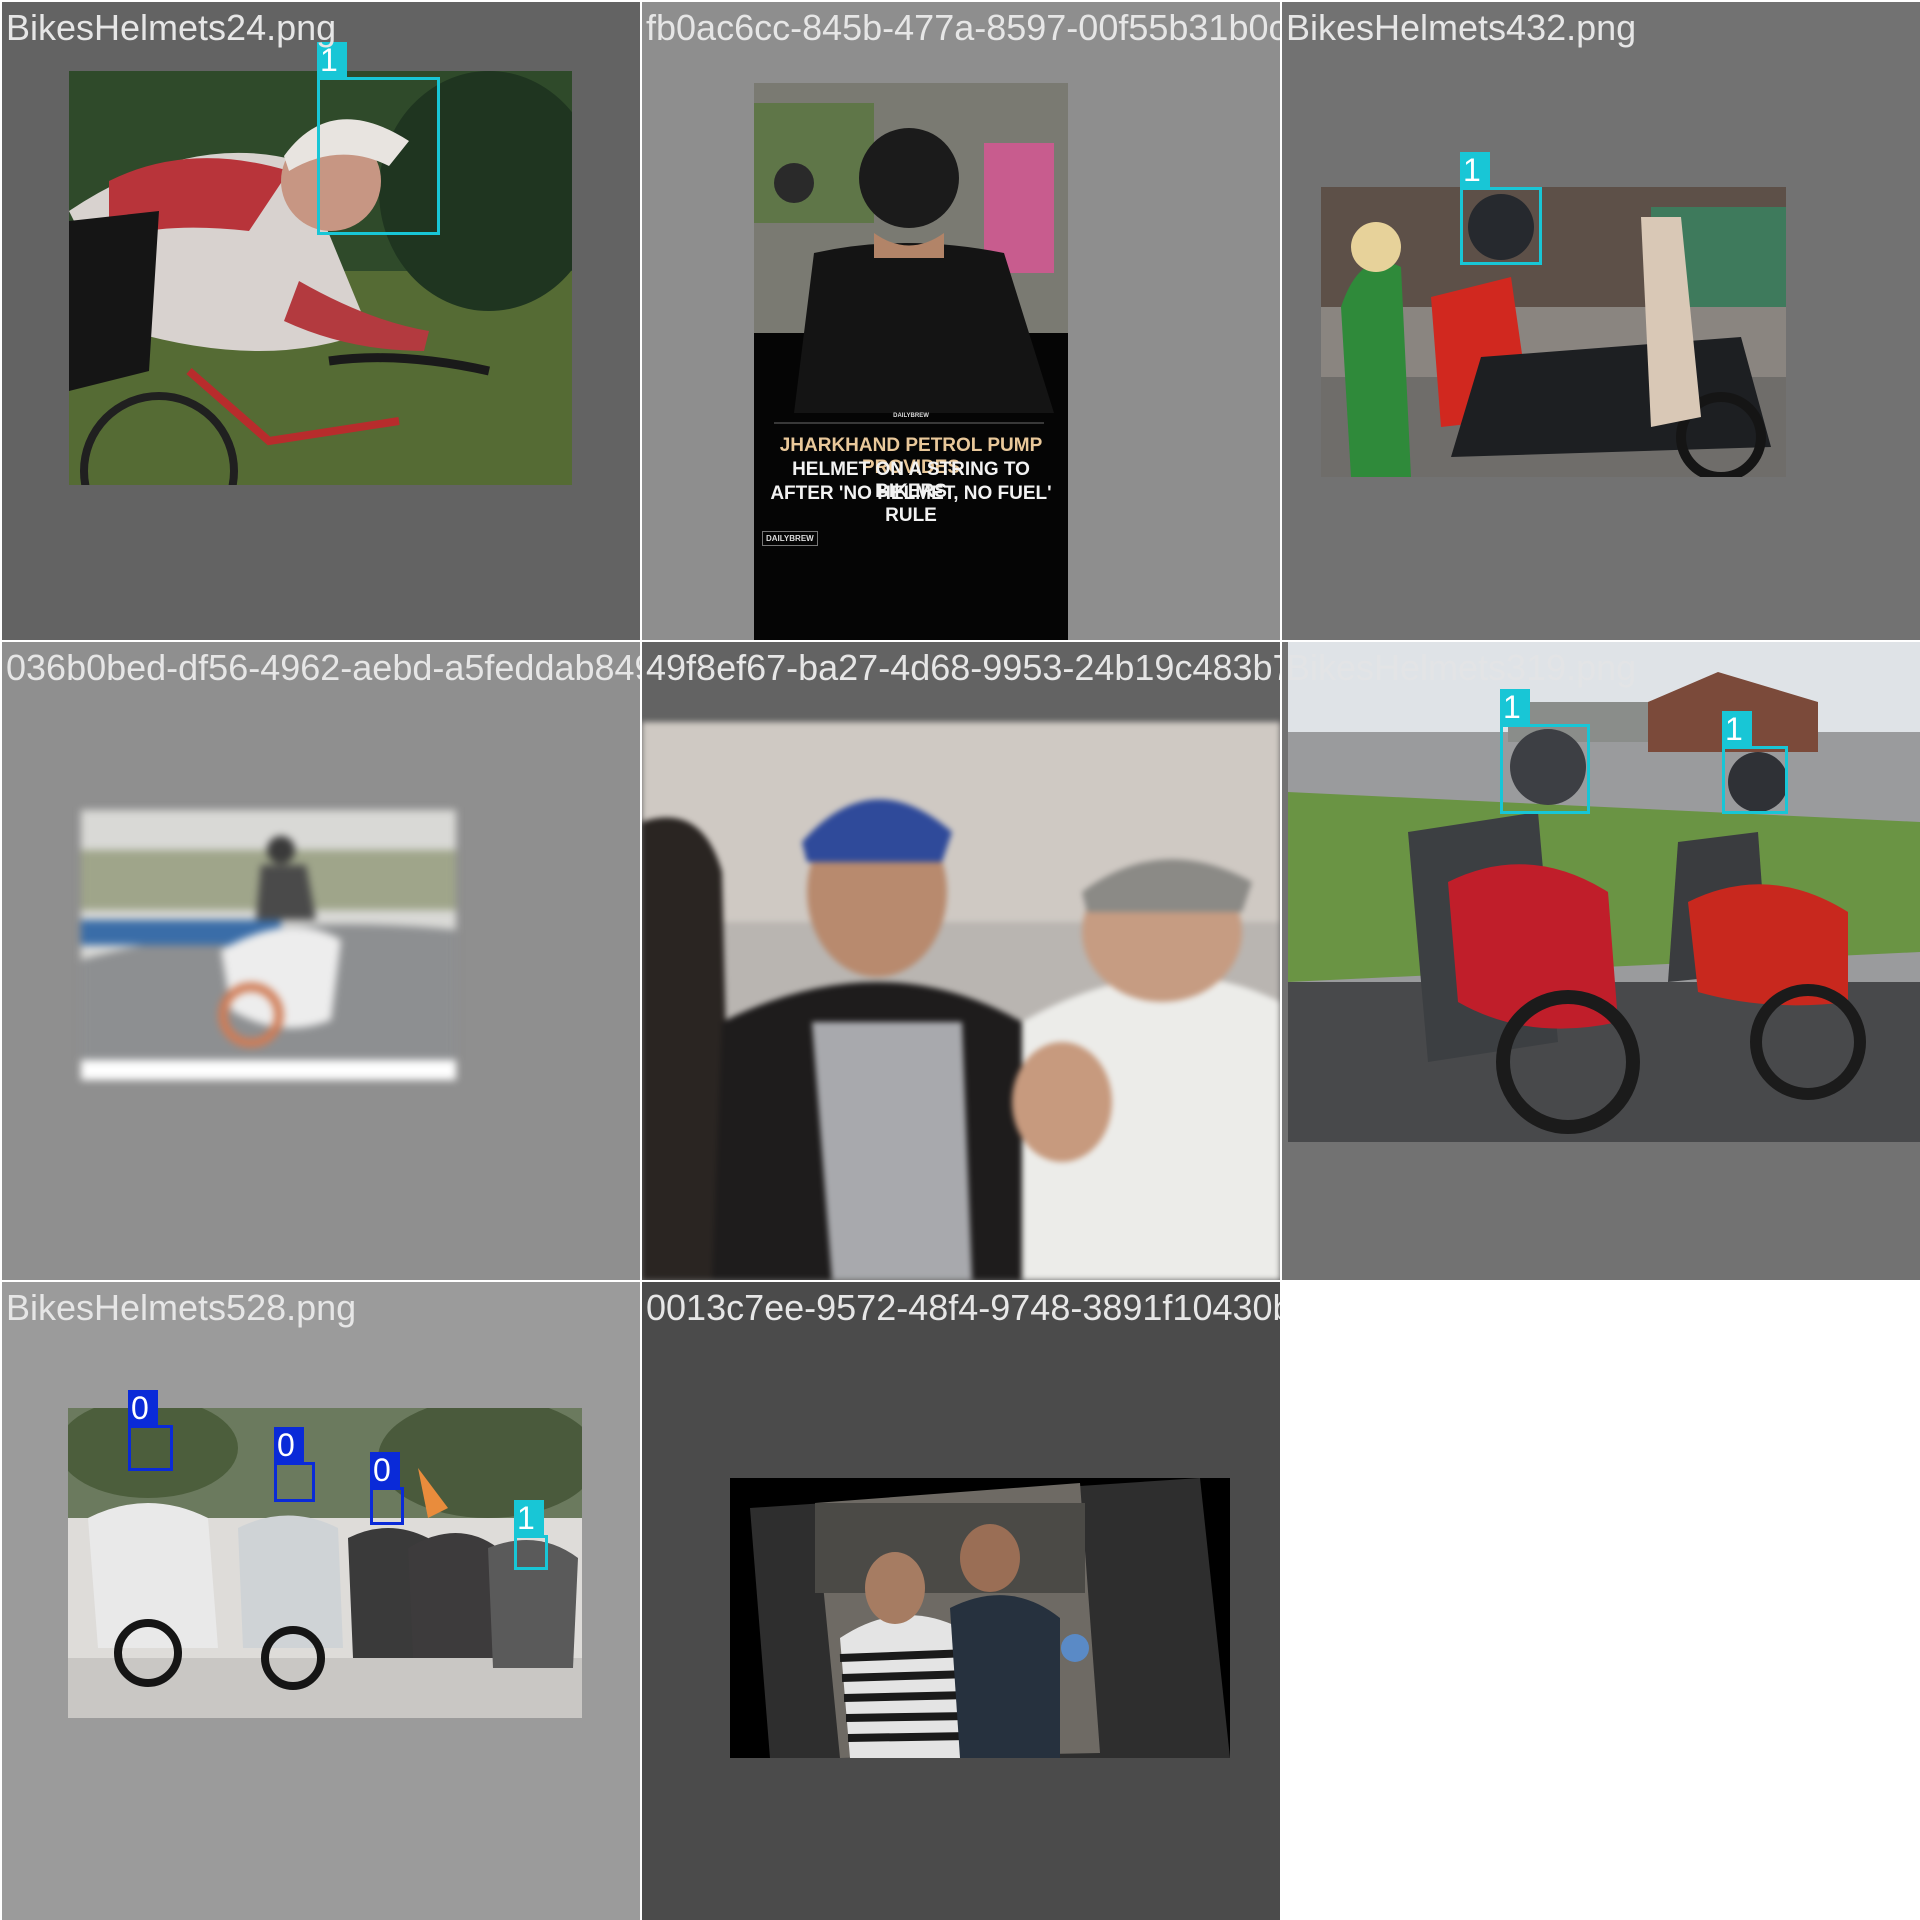 This screenshot has width=1920, height=1920. I want to click on tile-filename: BikesHelmets24.png, so click(171, 27).